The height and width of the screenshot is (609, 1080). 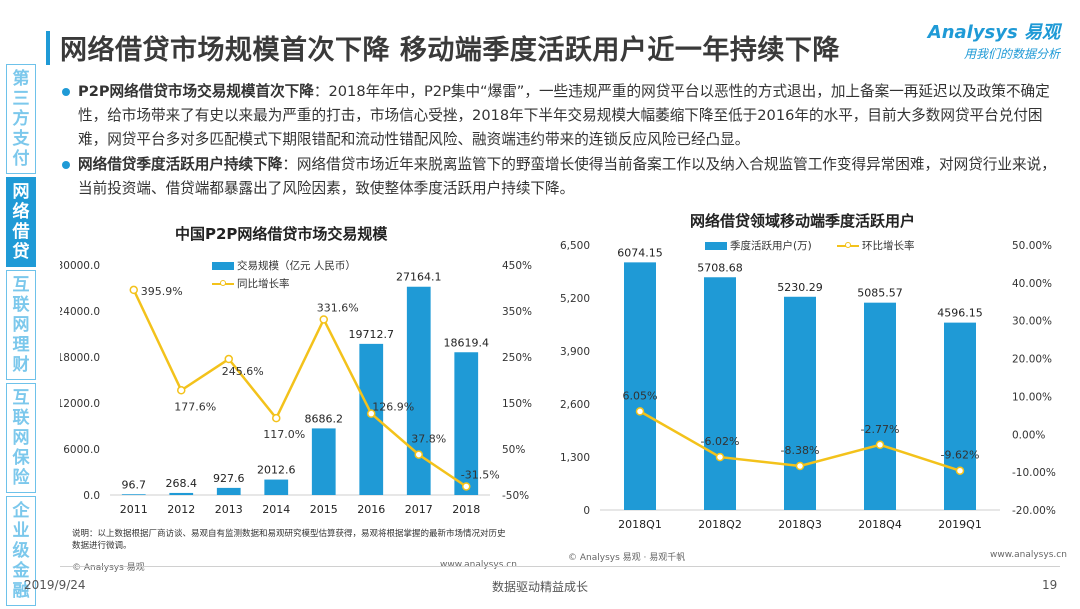 What do you see at coordinates (517, 404) in the screenshot?
I see `y-right-tick-label: 150%` at bounding box center [517, 404].